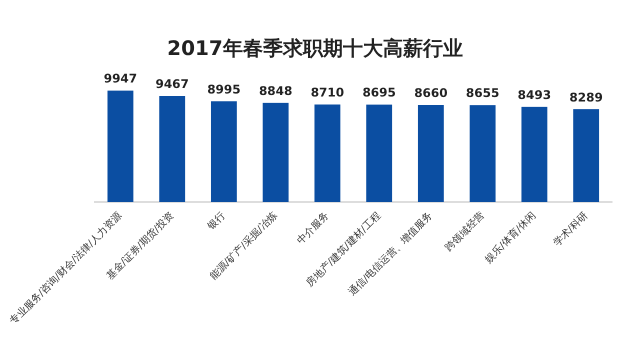 This screenshot has width=640, height=338. Describe the element at coordinates (535, 95) in the screenshot. I see `data-label: 8493` at that location.